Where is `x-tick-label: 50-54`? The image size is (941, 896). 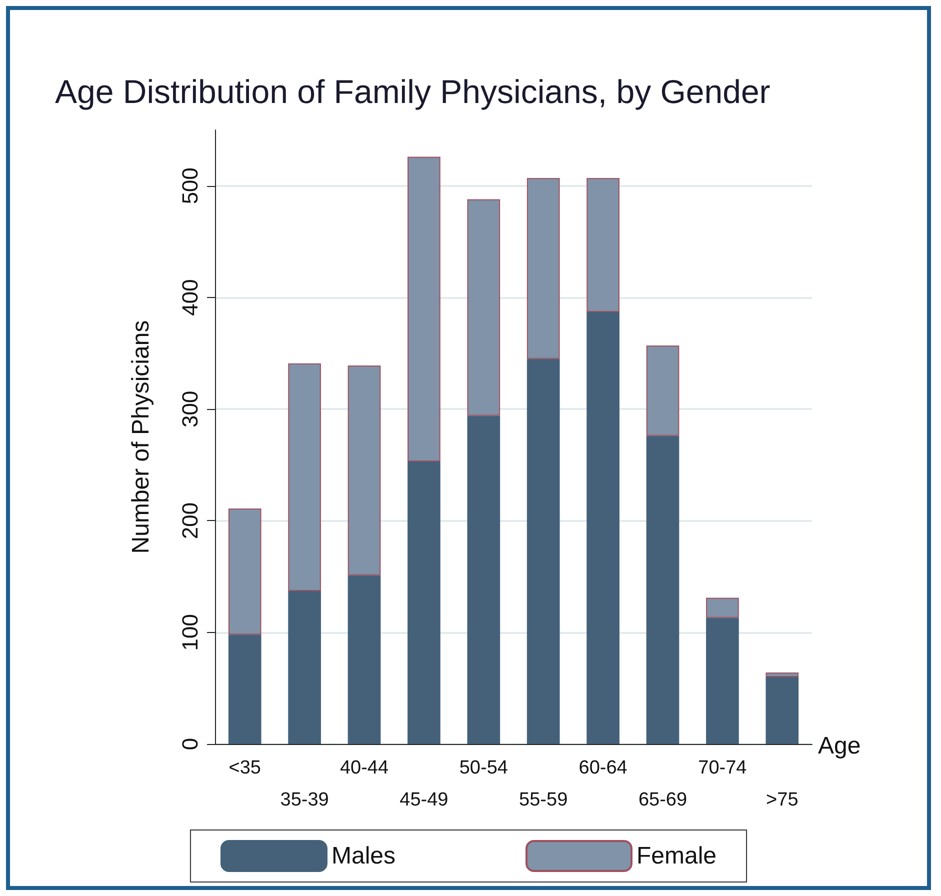 x-tick-label: 50-54 is located at coordinates (483, 768).